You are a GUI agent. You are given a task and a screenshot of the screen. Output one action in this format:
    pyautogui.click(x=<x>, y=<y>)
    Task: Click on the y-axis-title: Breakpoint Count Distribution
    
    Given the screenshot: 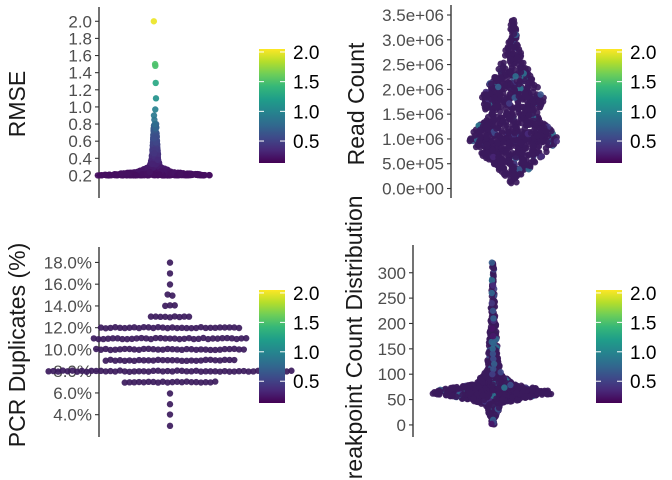 What is the action you would take?
    pyautogui.click(x=354, y=337)
    